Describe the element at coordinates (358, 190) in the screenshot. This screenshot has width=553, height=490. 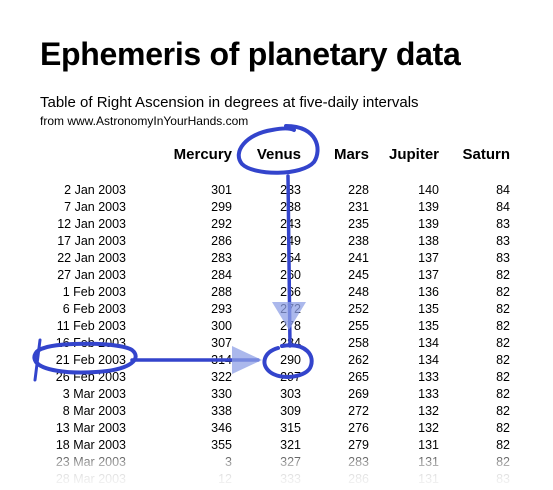
I see `cell-mars: 228` at that location.